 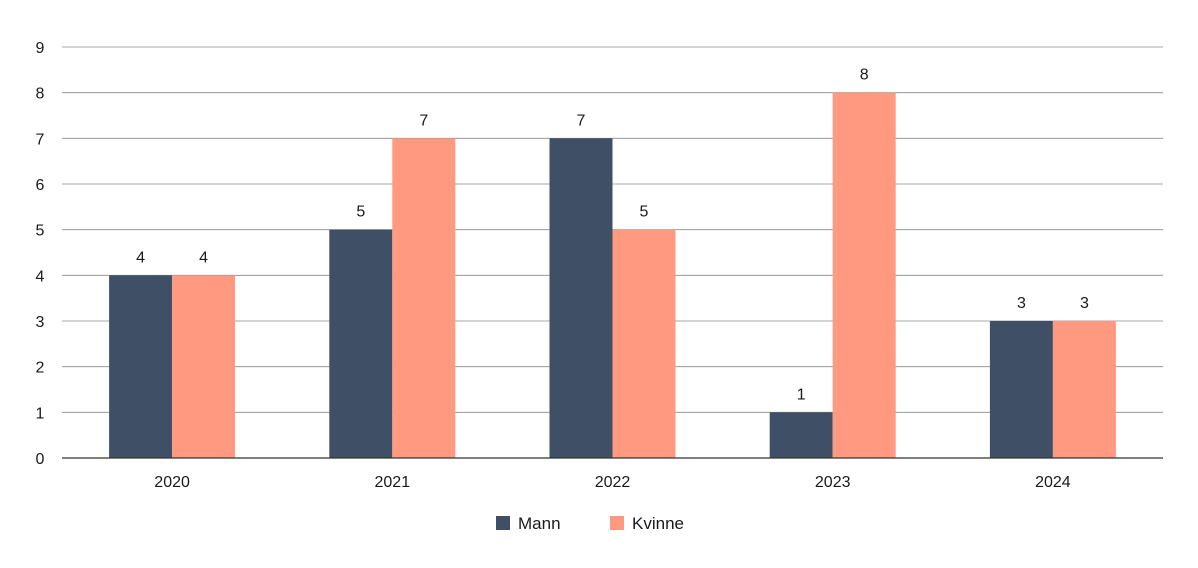 I want to click on y-tick-label: 6, so click(x=40, y=185).